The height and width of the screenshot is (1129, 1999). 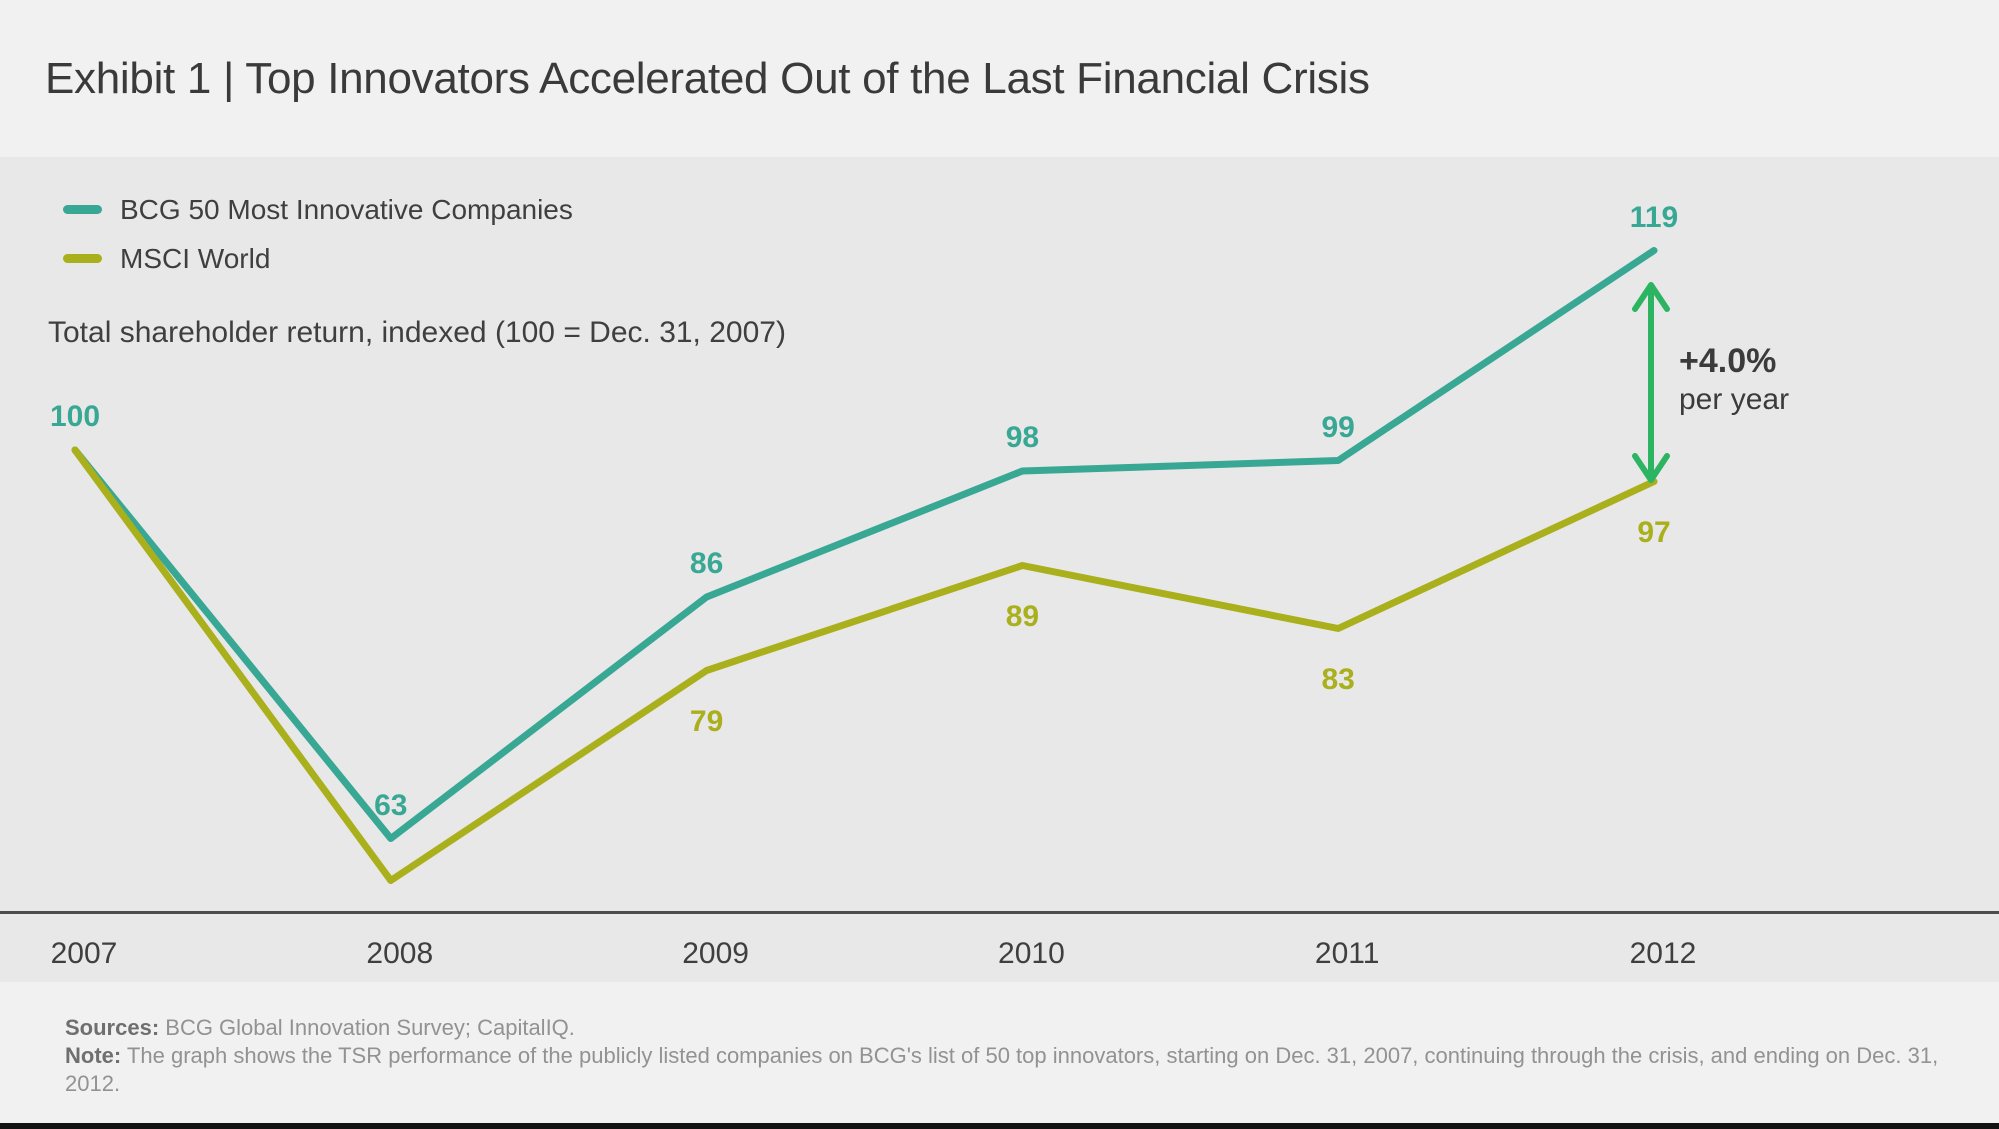 I want to click on x-axis-label: 2011, so click(x=1347, y=953).